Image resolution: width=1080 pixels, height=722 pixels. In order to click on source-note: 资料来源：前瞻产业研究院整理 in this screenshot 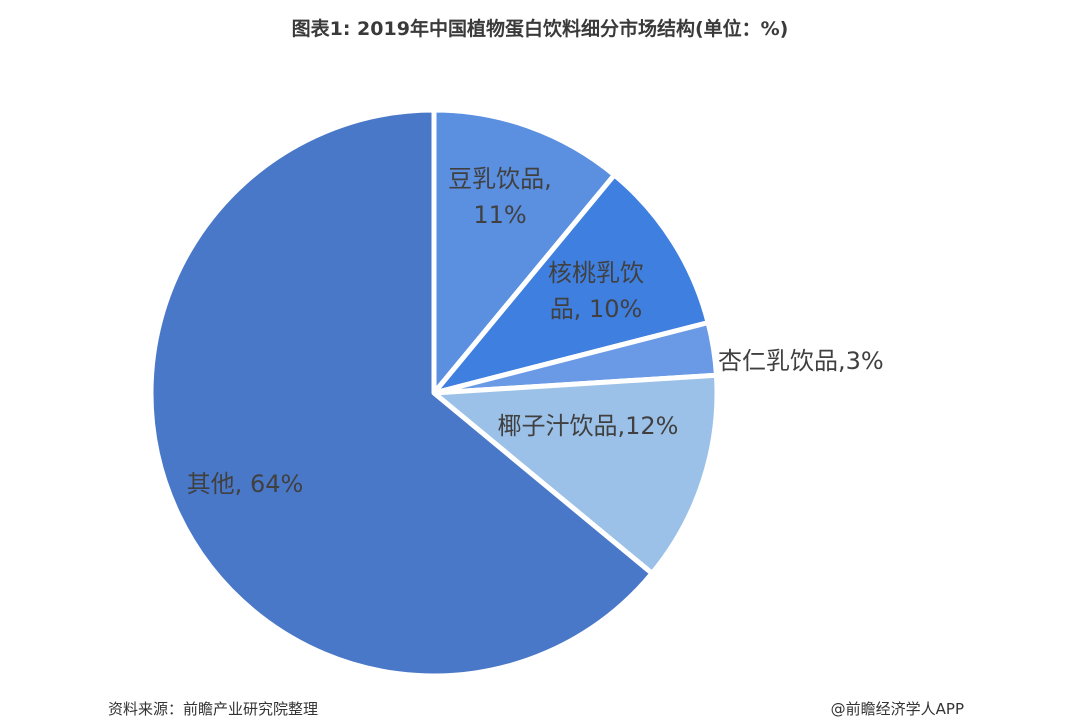, I will do `click(213, 709)`.